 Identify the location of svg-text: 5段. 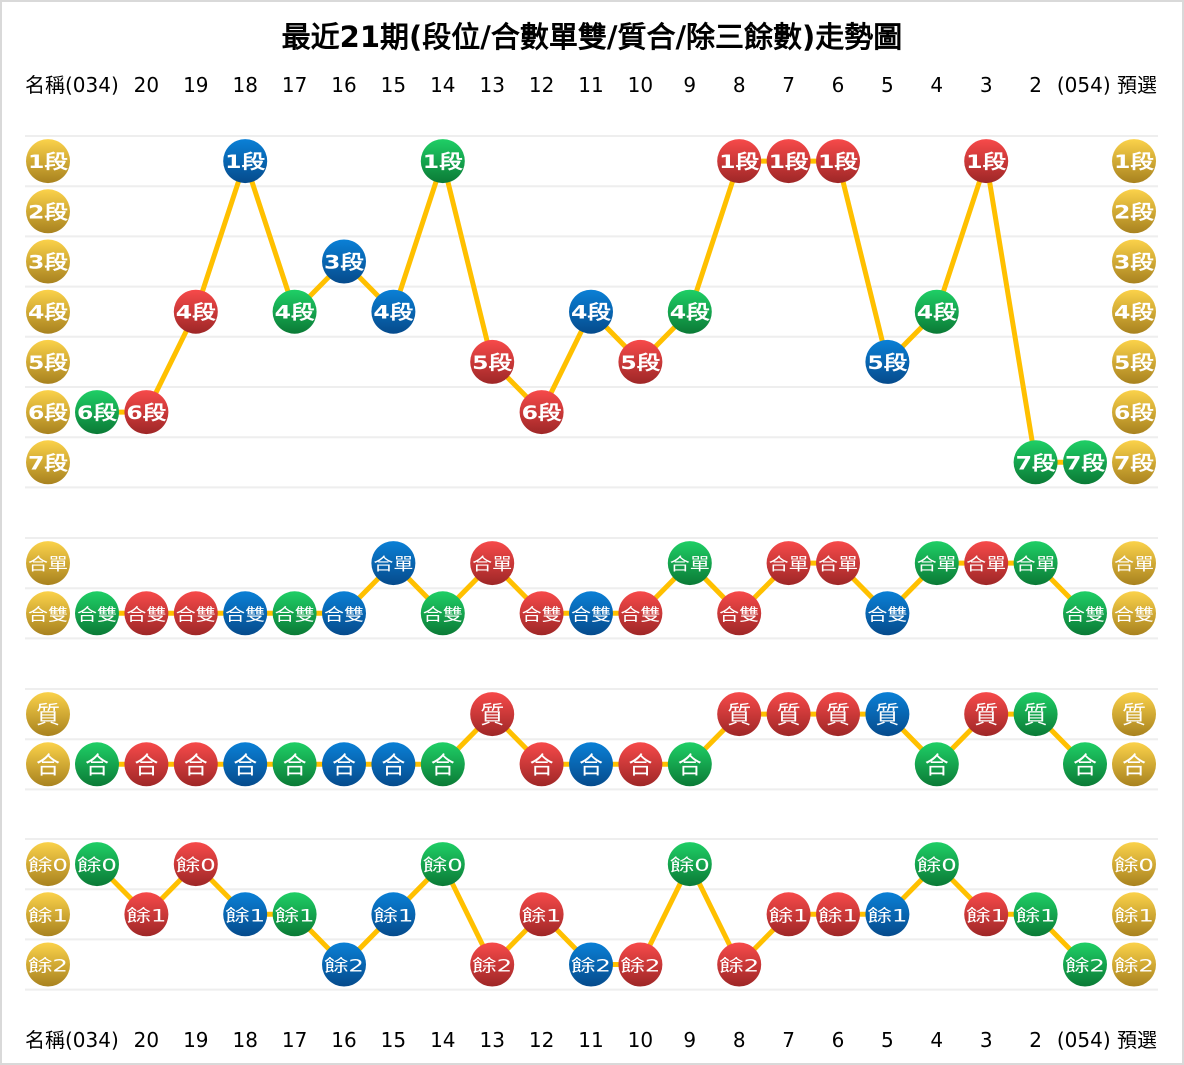
(48, 362).